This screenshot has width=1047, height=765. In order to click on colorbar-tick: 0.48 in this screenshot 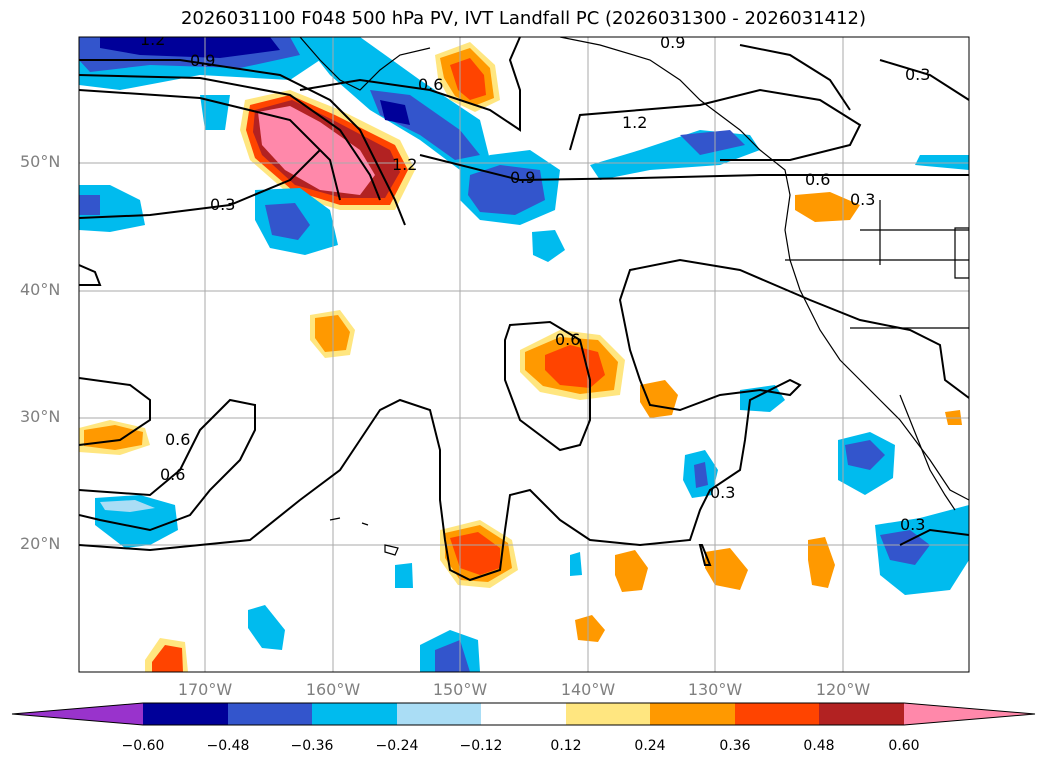, I will do `click(819, 746)`.